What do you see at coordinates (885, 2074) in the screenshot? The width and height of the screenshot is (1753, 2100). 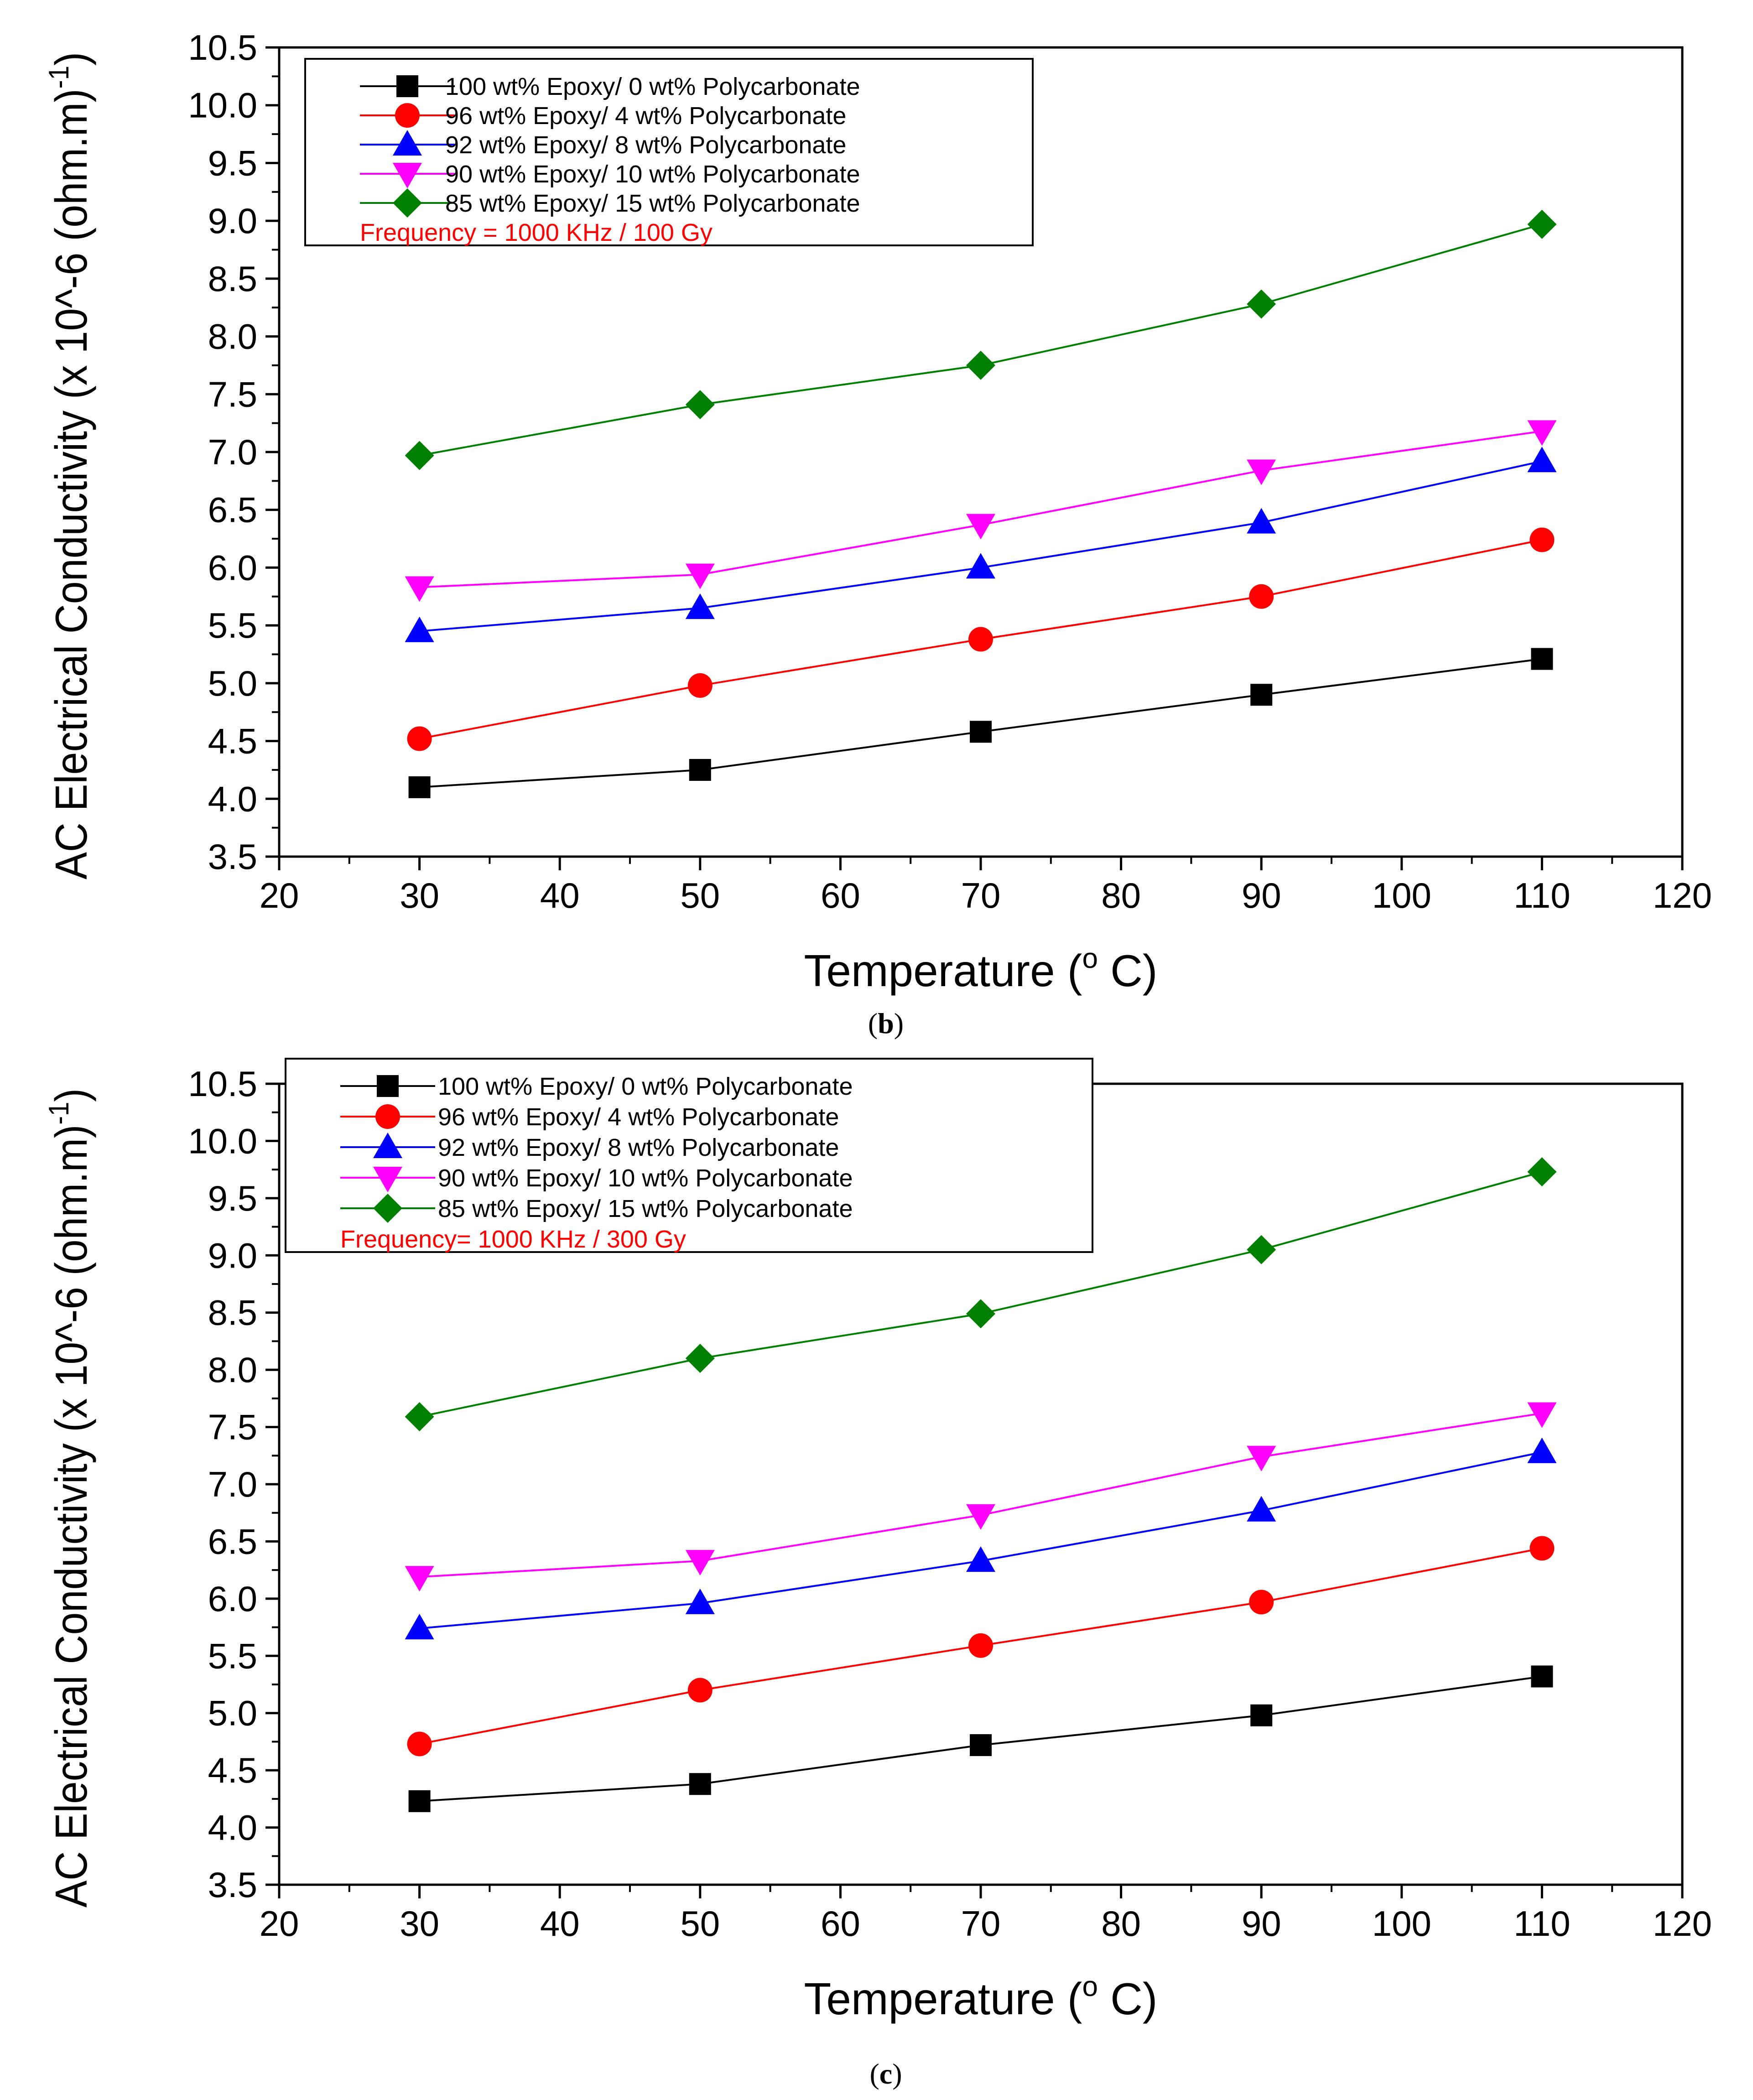 I see `panel-caption: (c)` at bounding box center [885, 2074].